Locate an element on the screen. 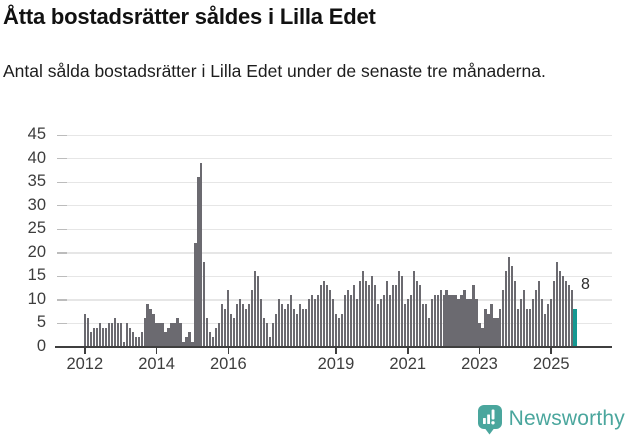  brand-name: Newsworthy is located at coordinates (566, 418).